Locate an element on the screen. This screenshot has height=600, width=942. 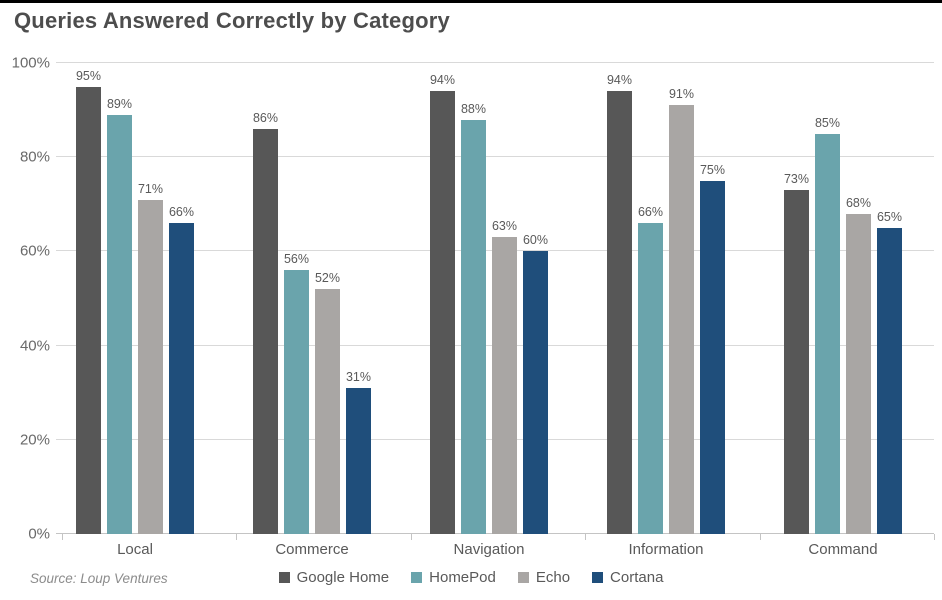
y-tick-label: 0% is located at coordinates (39, 534).